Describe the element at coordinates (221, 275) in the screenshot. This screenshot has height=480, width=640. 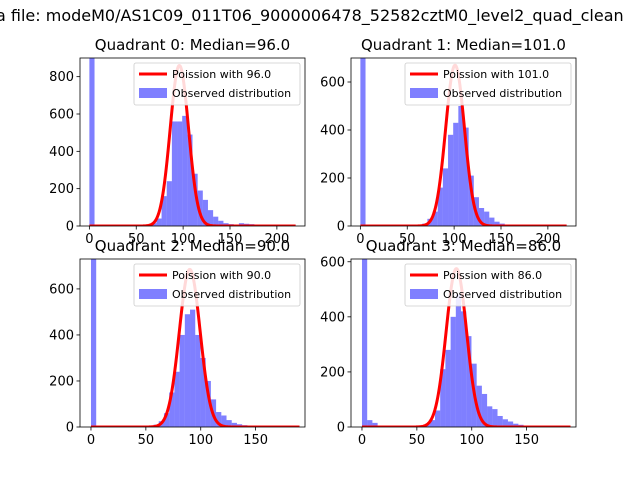
I see `legend-label-poisson: Poission with 90.0` at that location.